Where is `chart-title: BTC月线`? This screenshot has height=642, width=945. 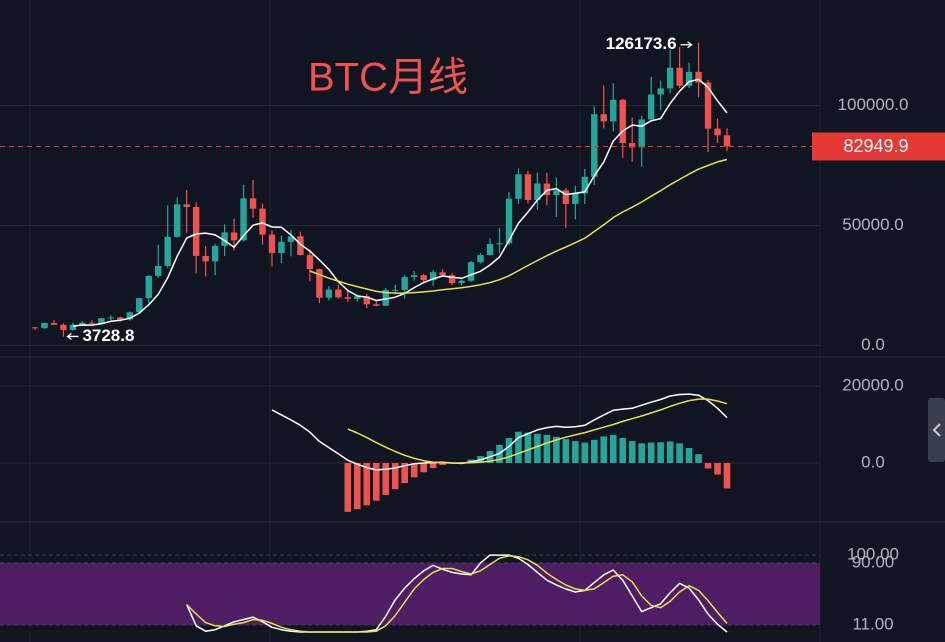 chart-title: BTC月线 is located at coordinates (388, 78).